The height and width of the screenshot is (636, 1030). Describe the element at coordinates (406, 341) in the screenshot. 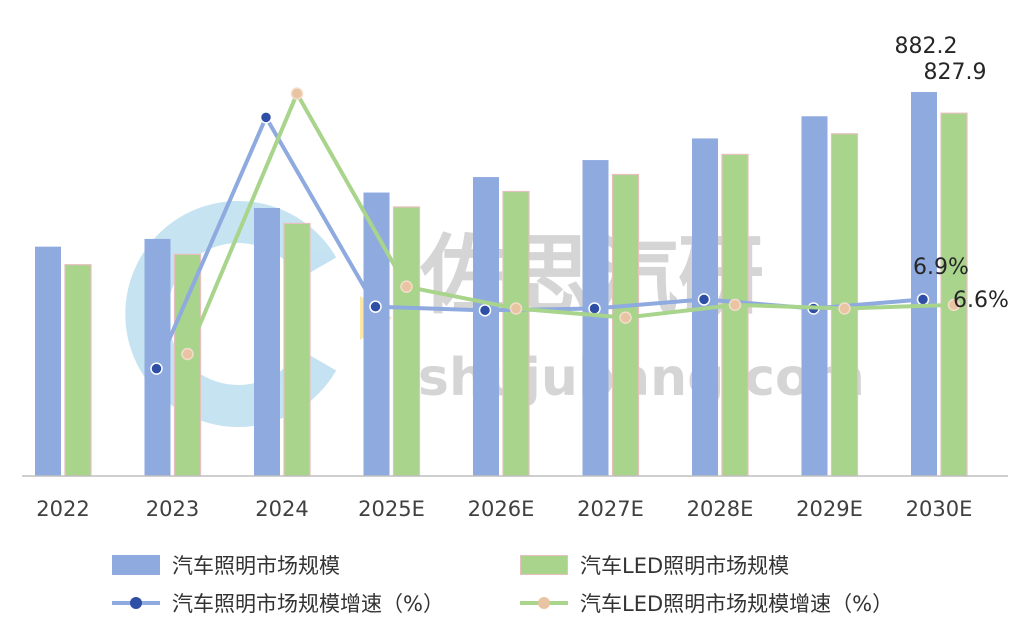

I see `bar-2-2025E` at that location.